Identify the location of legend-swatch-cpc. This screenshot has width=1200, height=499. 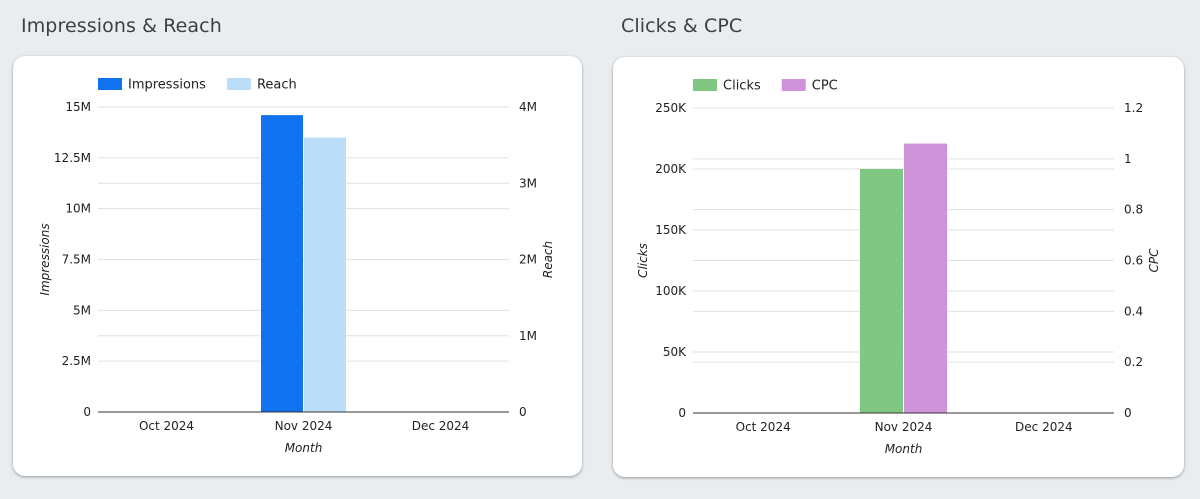
(793, 85).